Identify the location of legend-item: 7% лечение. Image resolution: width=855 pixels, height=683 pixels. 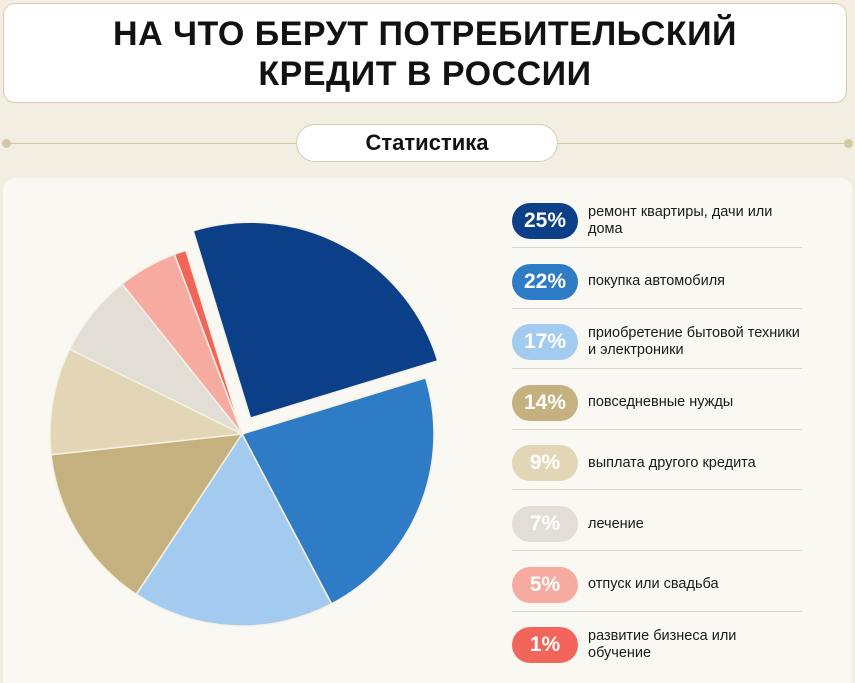
(657, 526).